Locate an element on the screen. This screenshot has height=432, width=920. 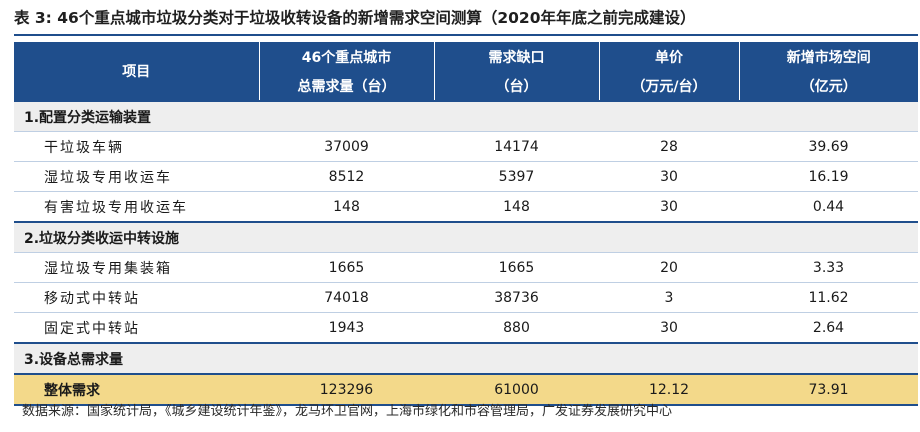
cell-gap: 61000 is located at coordinates (516, 389).